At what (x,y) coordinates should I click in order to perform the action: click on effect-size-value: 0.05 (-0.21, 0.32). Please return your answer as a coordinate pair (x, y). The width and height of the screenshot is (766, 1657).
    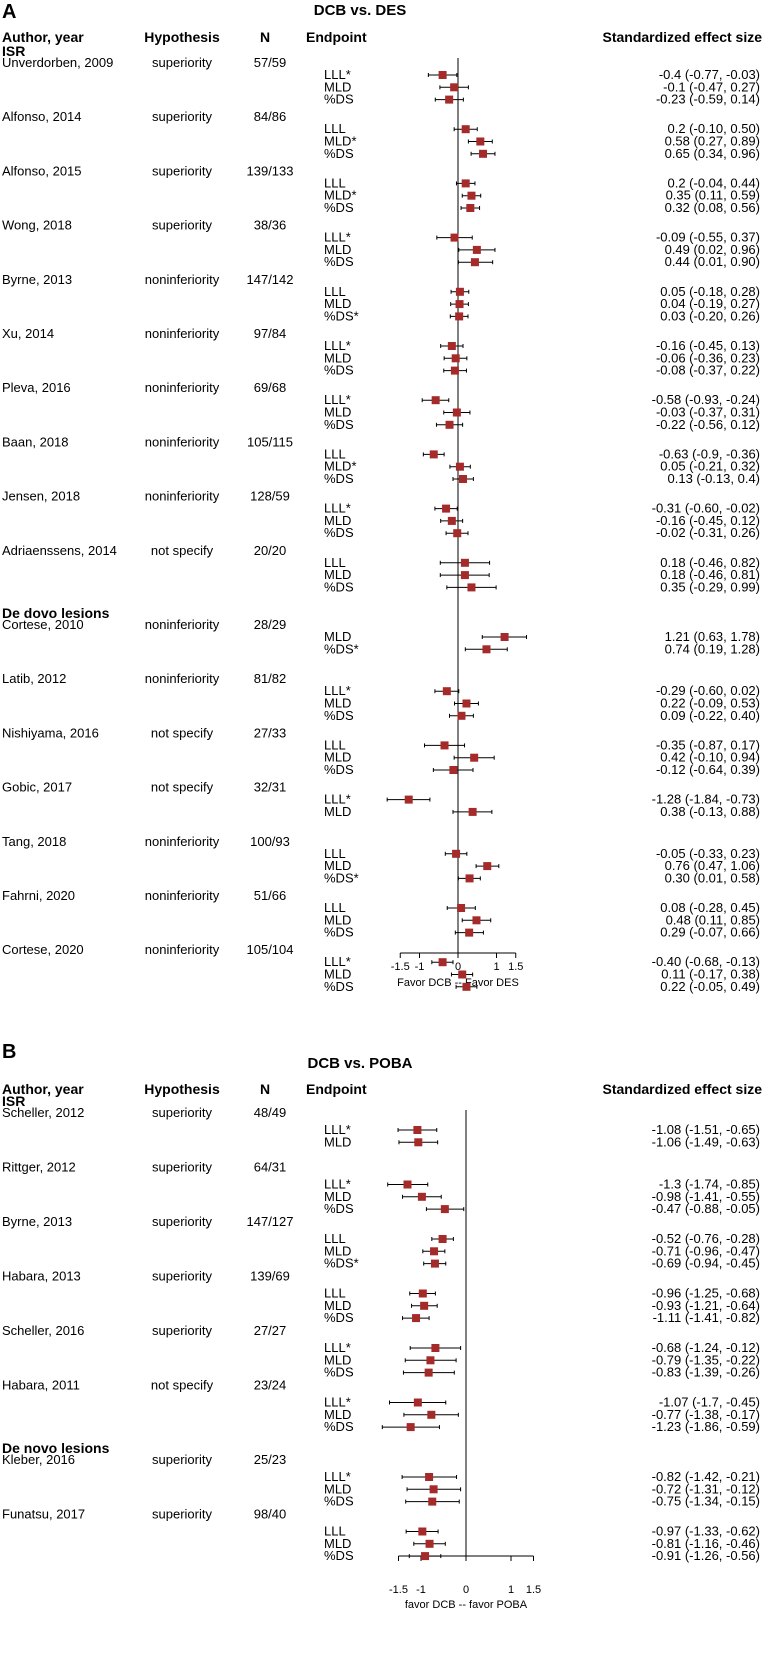
    Looking at the image, I should click on (710, 466).